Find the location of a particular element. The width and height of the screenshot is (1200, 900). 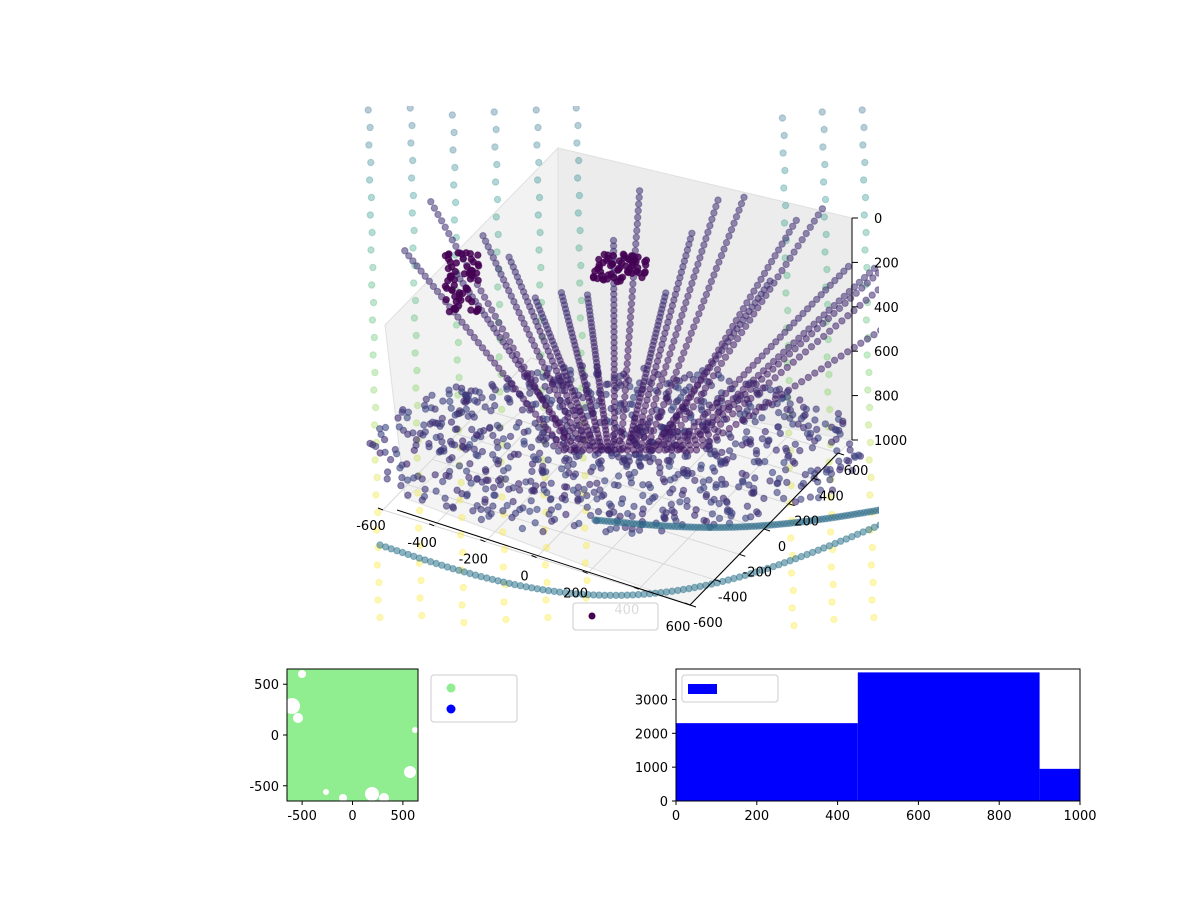

x-tick-label-3d: -200 is located at coordinates (474, 560).